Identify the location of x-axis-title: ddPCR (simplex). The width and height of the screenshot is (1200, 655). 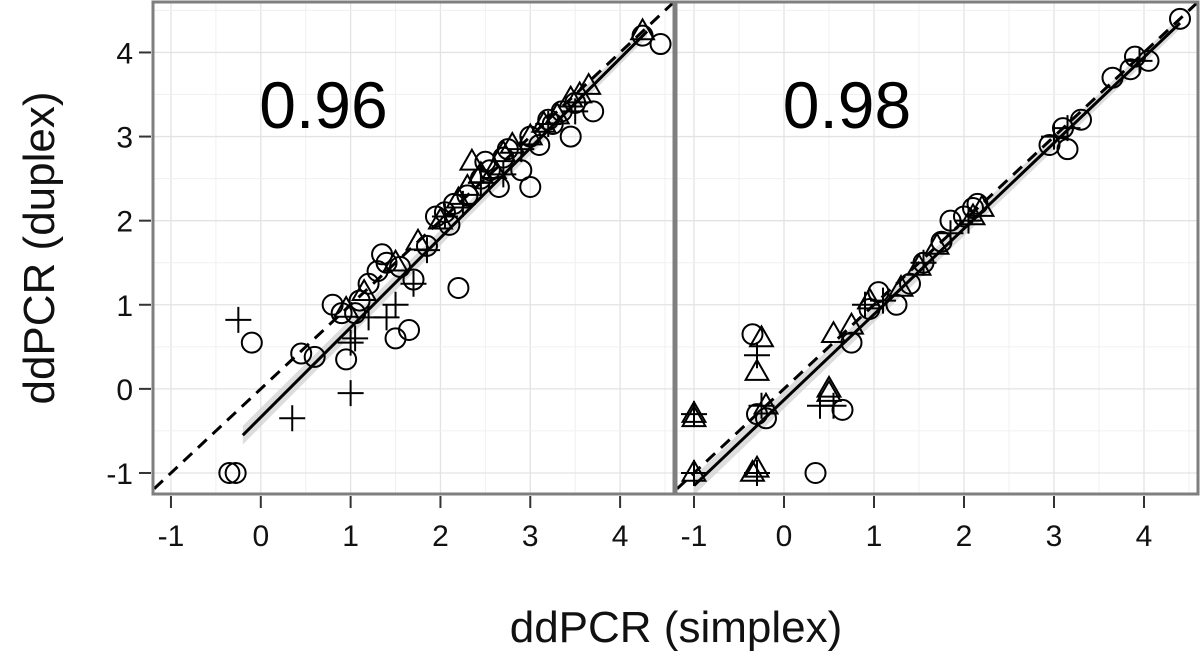
(676, 627).